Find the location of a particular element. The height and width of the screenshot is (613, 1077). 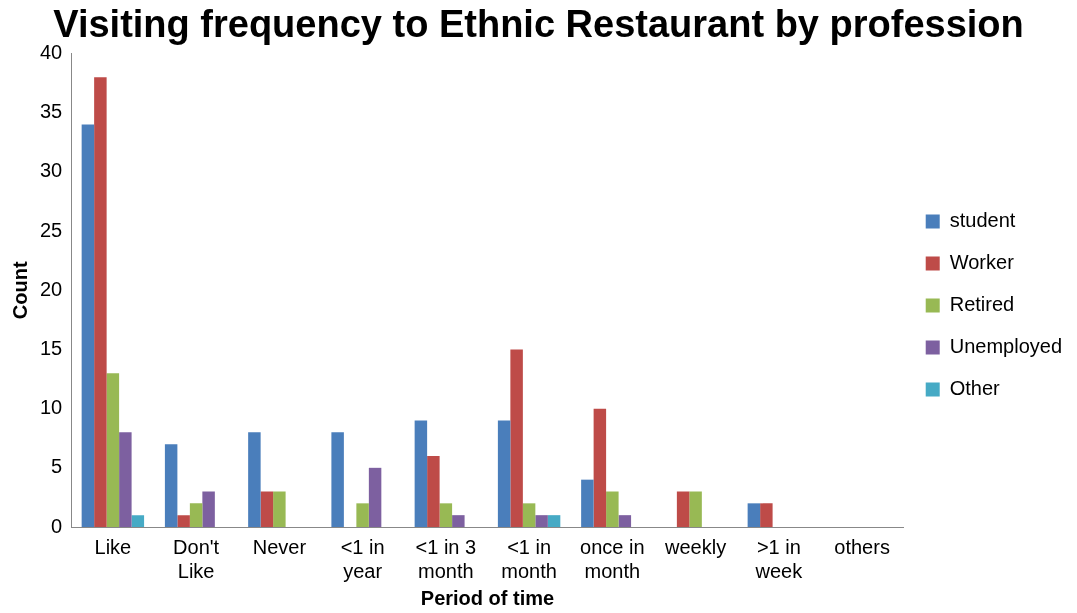

x-tick-label: >1 in week is located at coordinates (779, 558).